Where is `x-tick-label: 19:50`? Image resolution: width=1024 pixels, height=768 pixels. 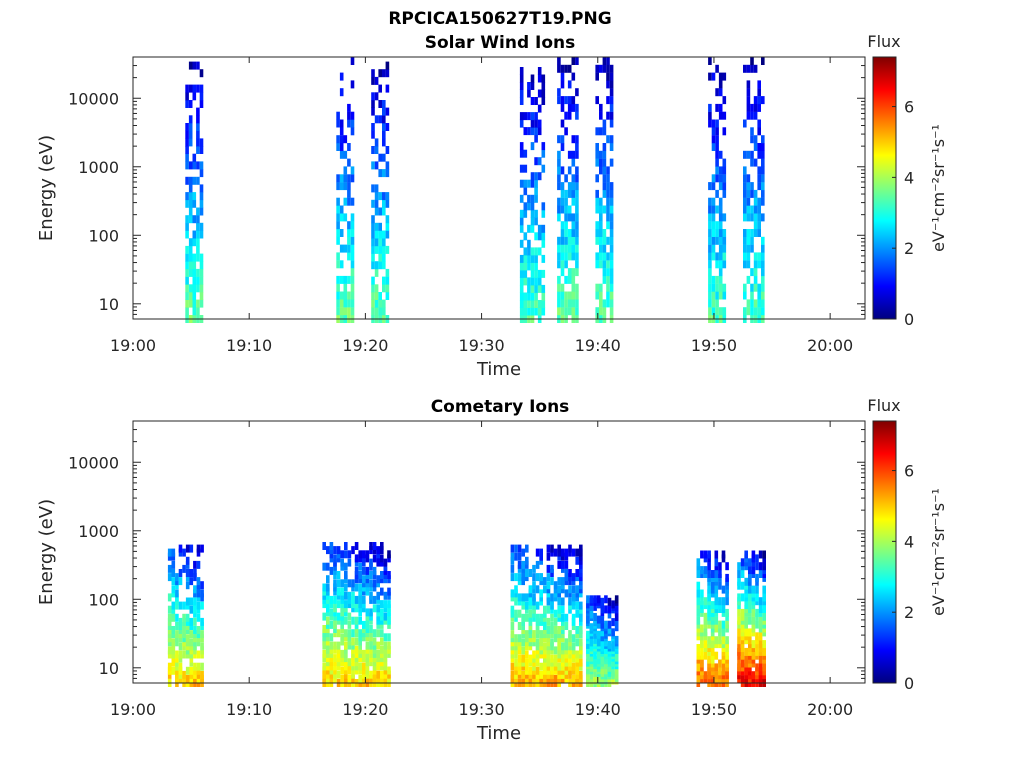 x-tick-label: 19:50 is located at coordinates (714, 345).